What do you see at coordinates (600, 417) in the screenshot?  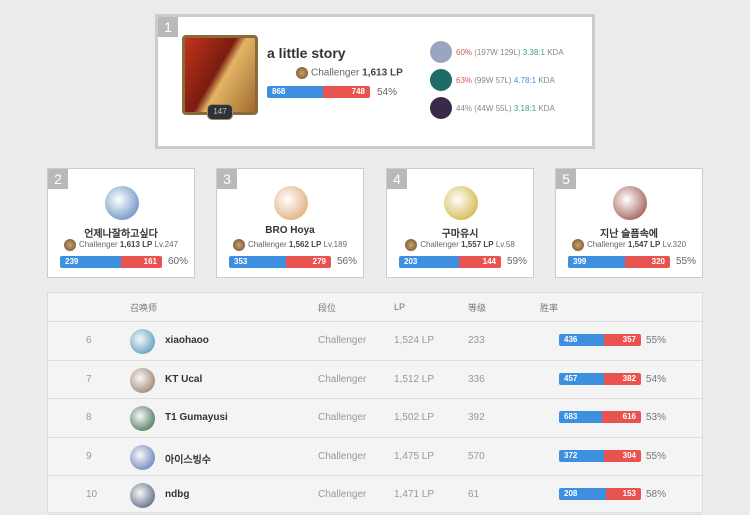 I see `winloss-bar: 683 616` at bounding box center [600, 417].